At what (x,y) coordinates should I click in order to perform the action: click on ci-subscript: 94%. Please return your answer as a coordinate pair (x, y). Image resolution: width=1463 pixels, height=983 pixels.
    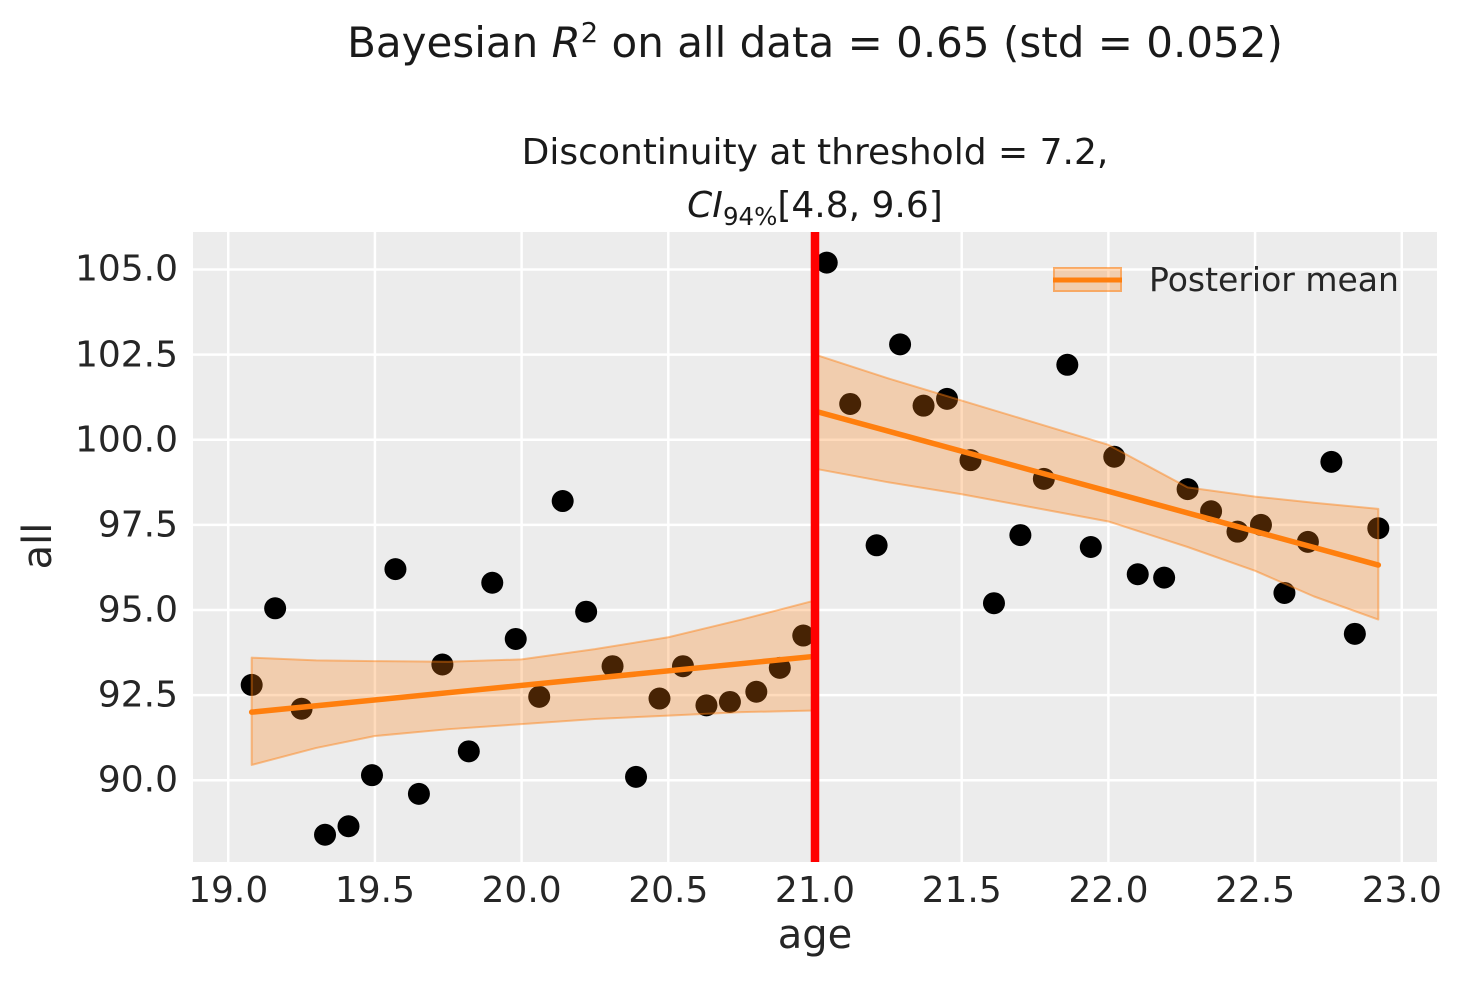
    Looking at the image, I should click on (750, 217).